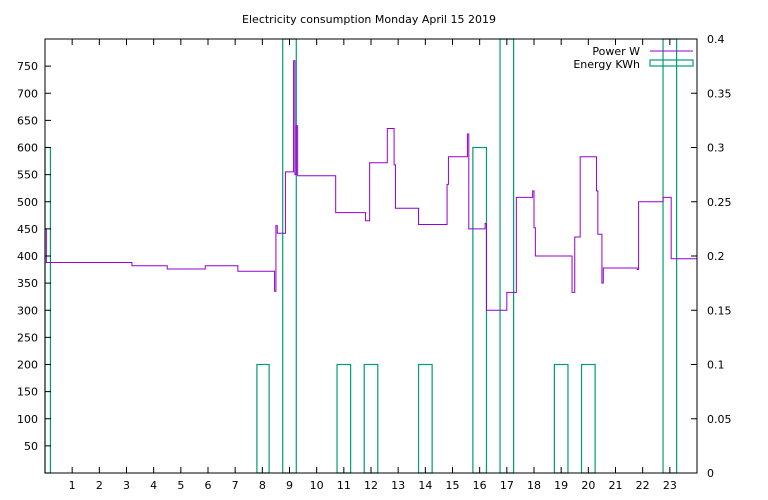 The image size is (768, 500). What do you see at coordinates (27, 283) in the screenshot?
I see `y-left-tick-label: 350` at bounding box center [27, 283].